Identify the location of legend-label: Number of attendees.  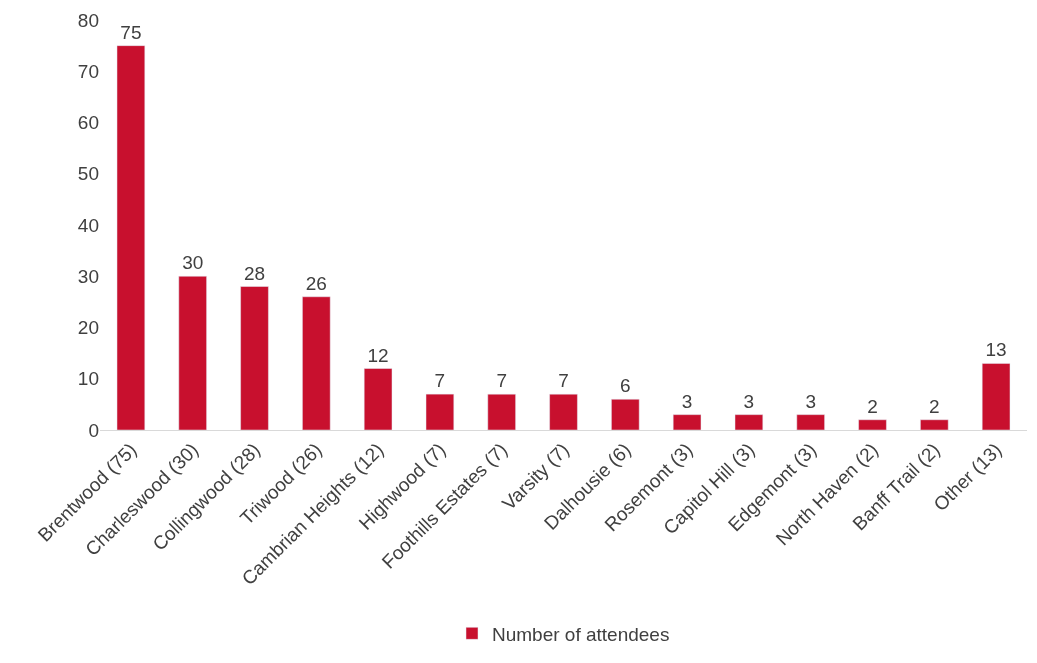
(581, 634).